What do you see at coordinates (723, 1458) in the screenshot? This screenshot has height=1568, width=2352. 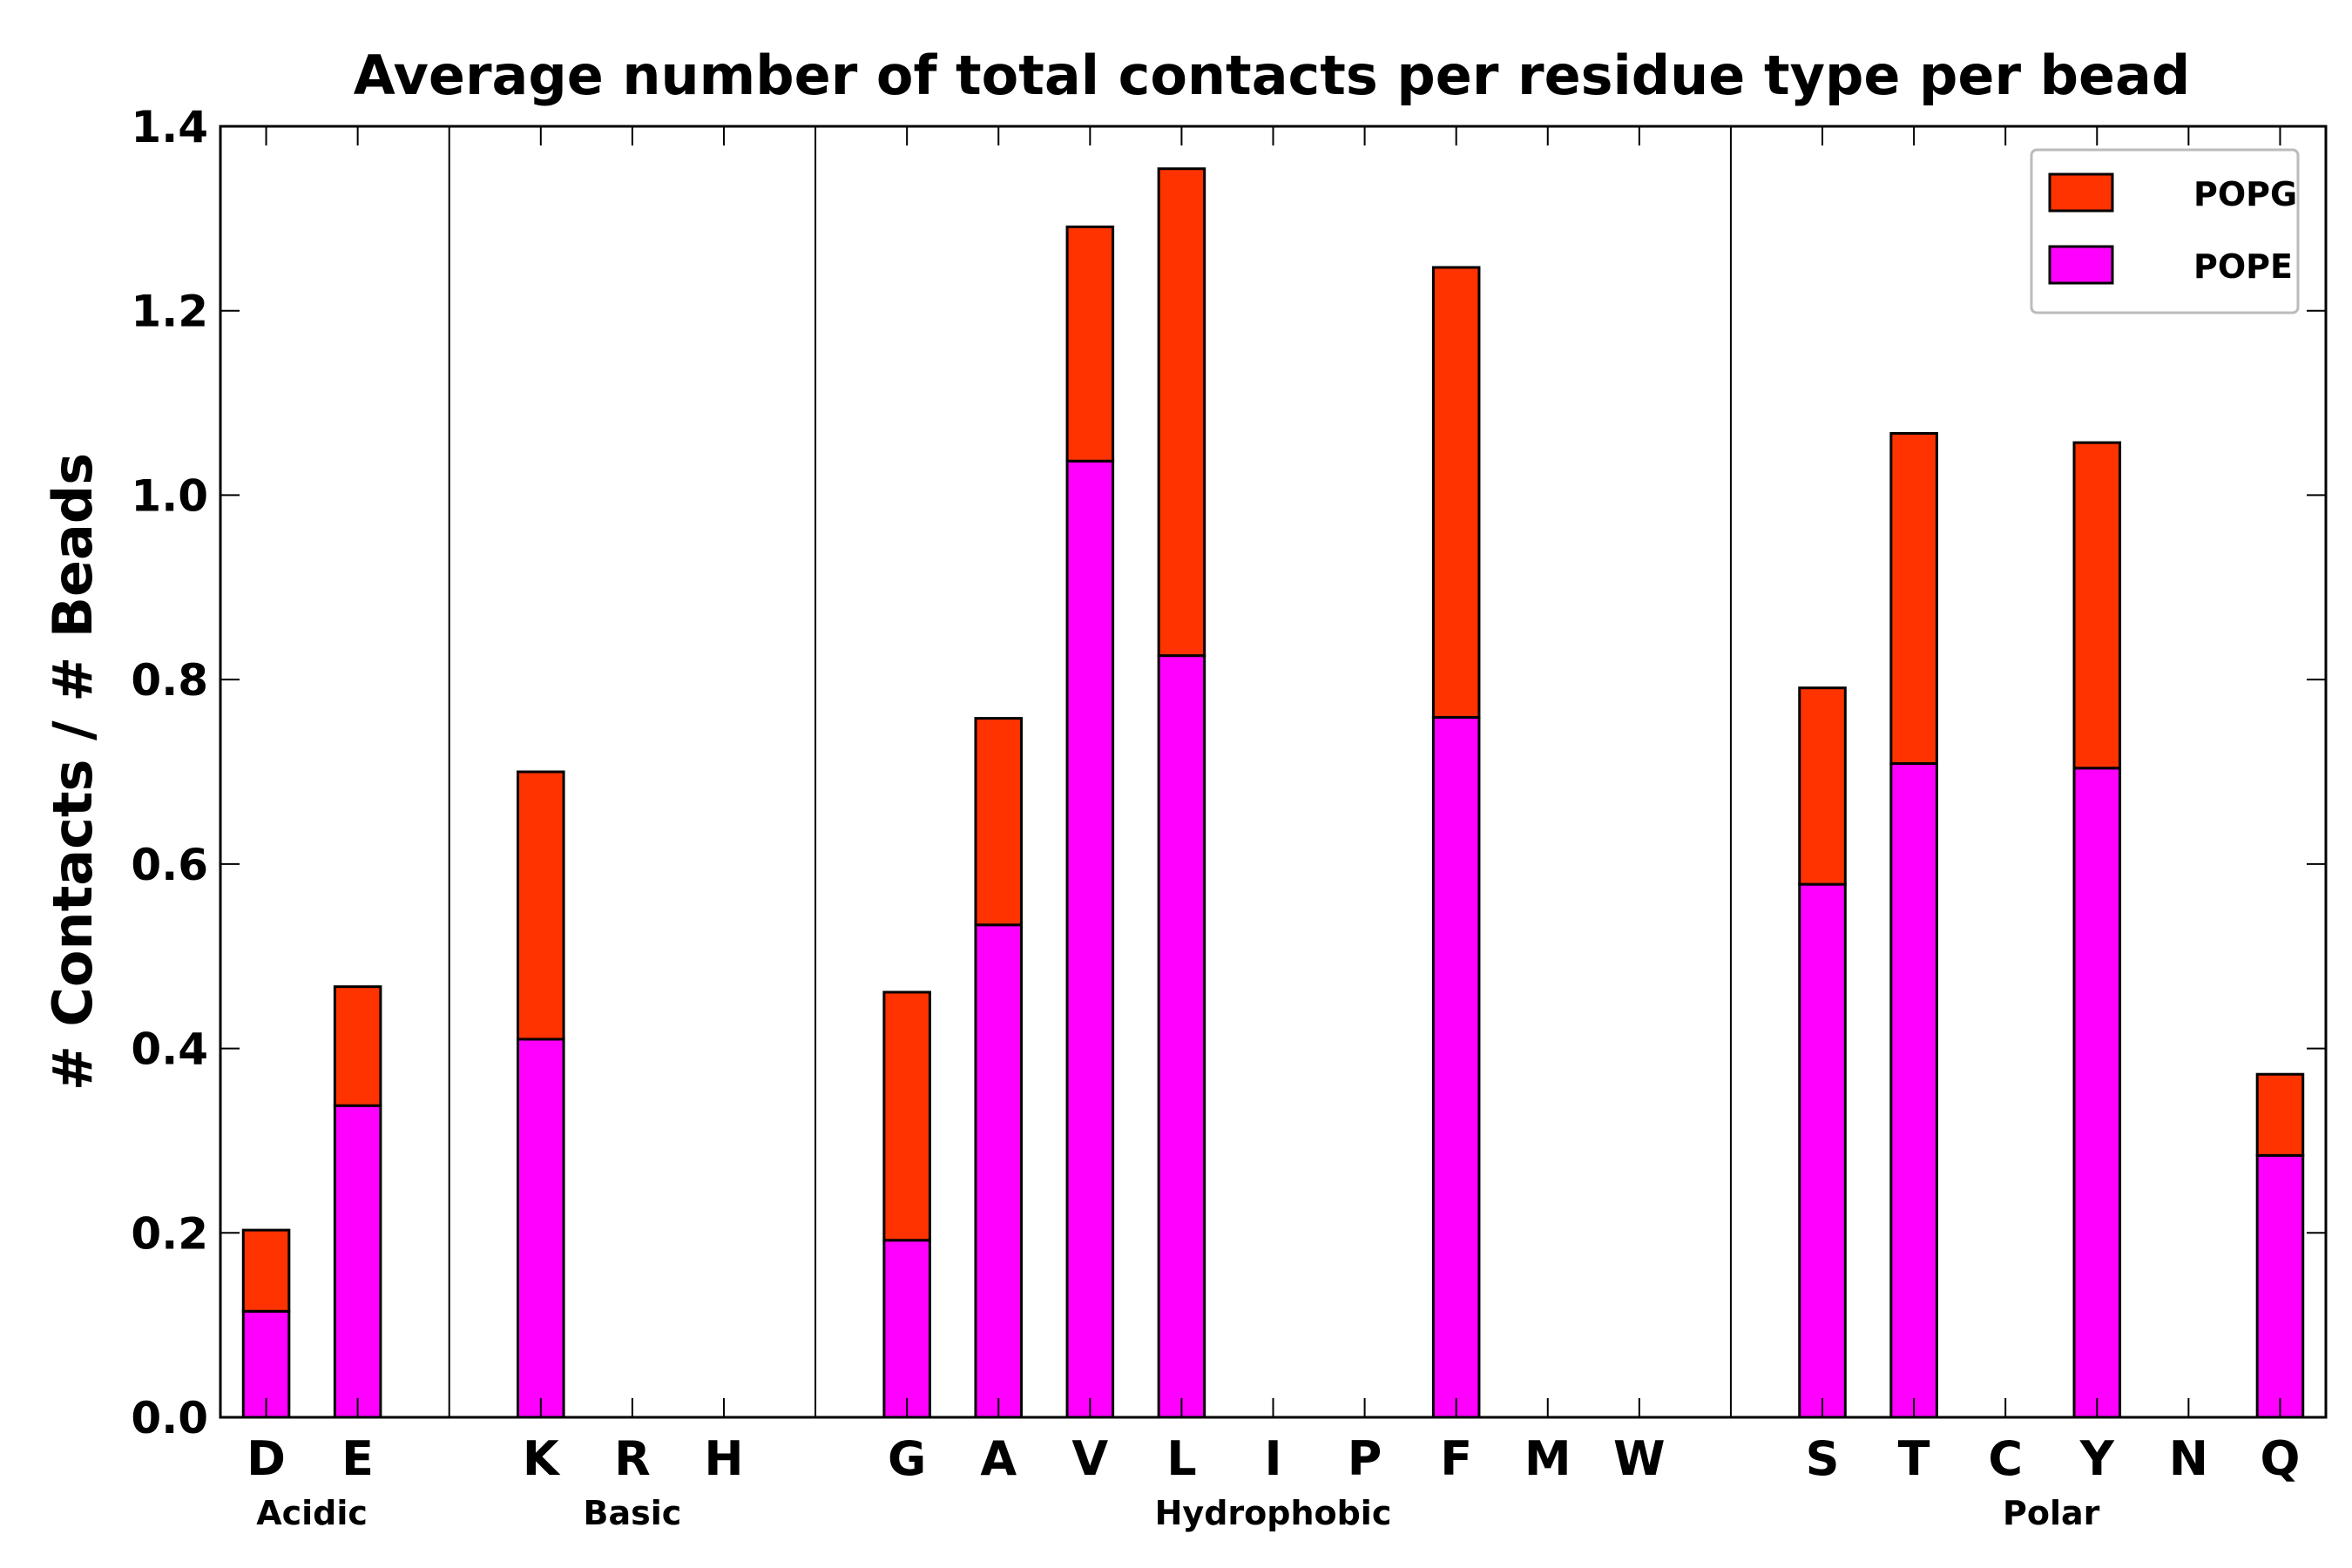 I see `x-tick-label-h: H` at bounding box center [723, 1458].